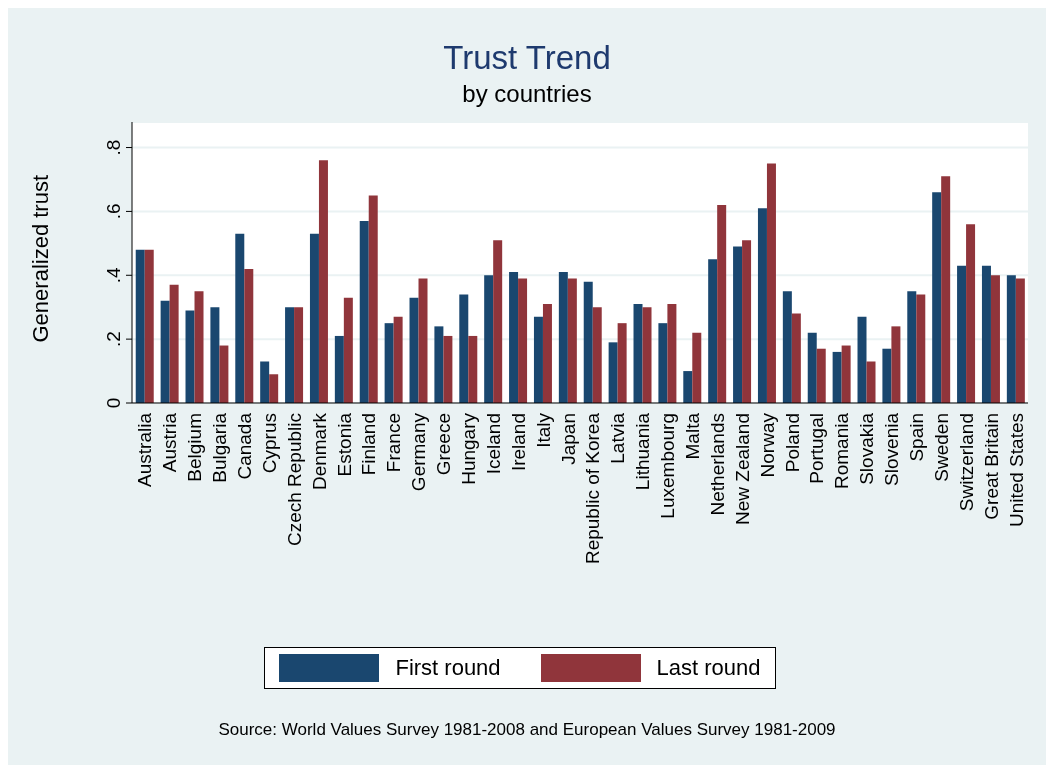 The height and width of the screenshot is (773, 1054). Describe the element at coordinates (113, 211) in the screenshot. I see `y-tick-label: .6` at that location.